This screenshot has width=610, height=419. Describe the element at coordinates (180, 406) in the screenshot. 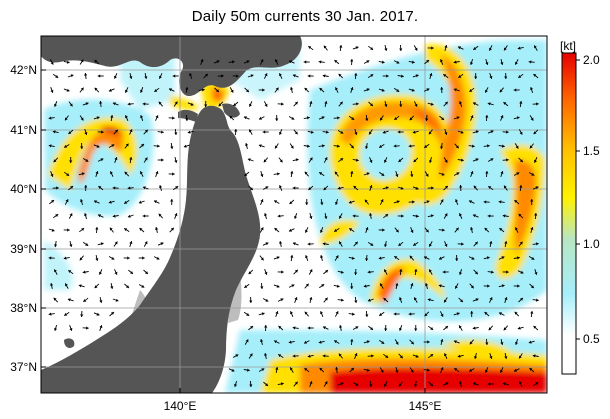

I see `lon-label-140: 140°E` at that location.